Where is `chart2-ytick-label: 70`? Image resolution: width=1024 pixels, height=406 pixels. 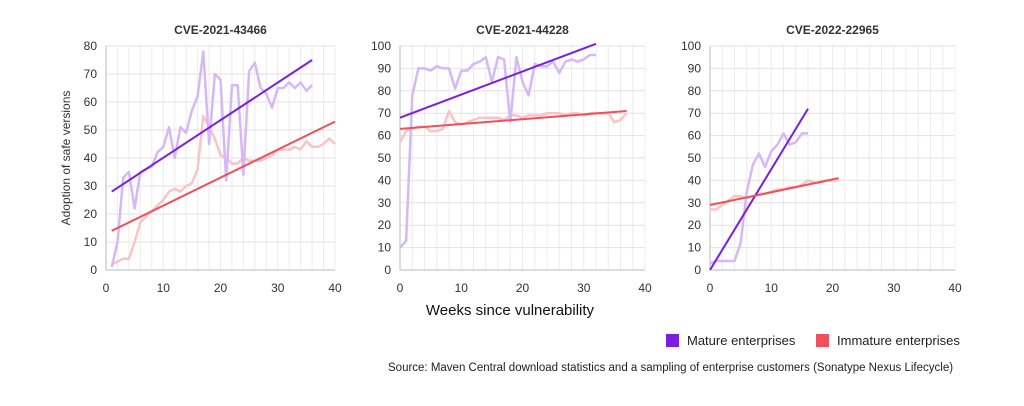
chart2-ytick-label: 70 is located at coordinates (385, 113).